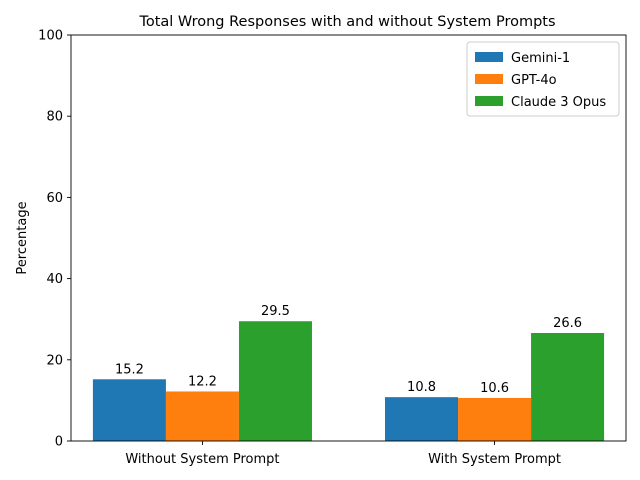 The height and width of the screenshot is (480, 640). I want to click on y-tick-label: 60, so click(54, 198).